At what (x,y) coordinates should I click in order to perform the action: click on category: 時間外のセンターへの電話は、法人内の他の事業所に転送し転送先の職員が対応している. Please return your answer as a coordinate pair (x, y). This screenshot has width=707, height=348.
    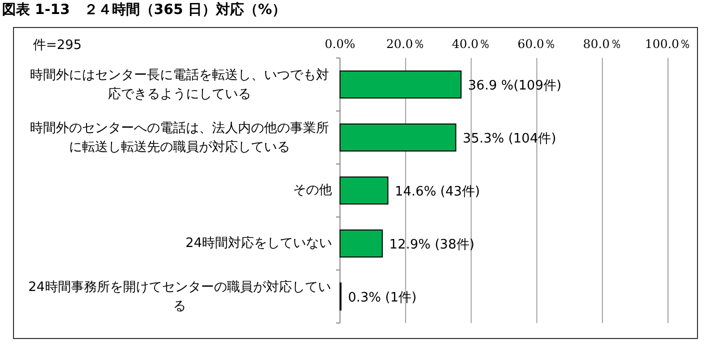
    Looking at the image, I should click on (179, 138).